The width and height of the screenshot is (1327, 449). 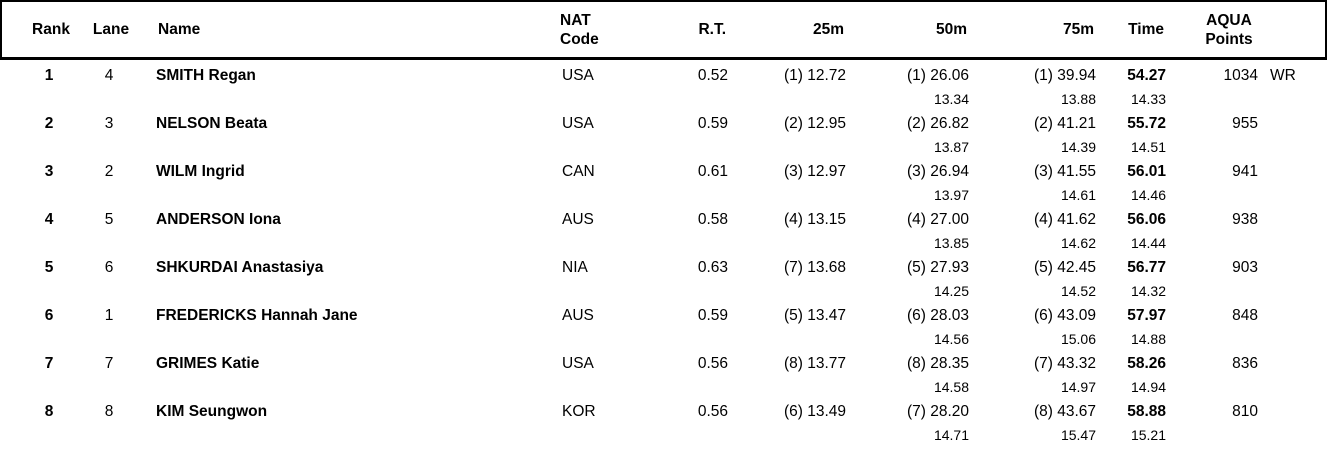 I want to click on split-50m-lap: 14.25, so click(x=951, y=291).